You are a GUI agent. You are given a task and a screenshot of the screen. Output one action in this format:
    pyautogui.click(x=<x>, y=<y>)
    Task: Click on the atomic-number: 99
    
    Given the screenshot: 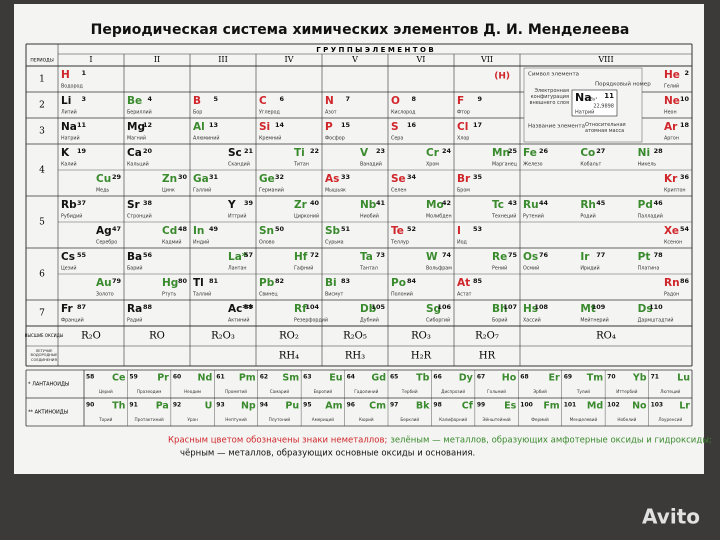 What is the action you would take?
    pyautogui.click(x=481, y=405)
    